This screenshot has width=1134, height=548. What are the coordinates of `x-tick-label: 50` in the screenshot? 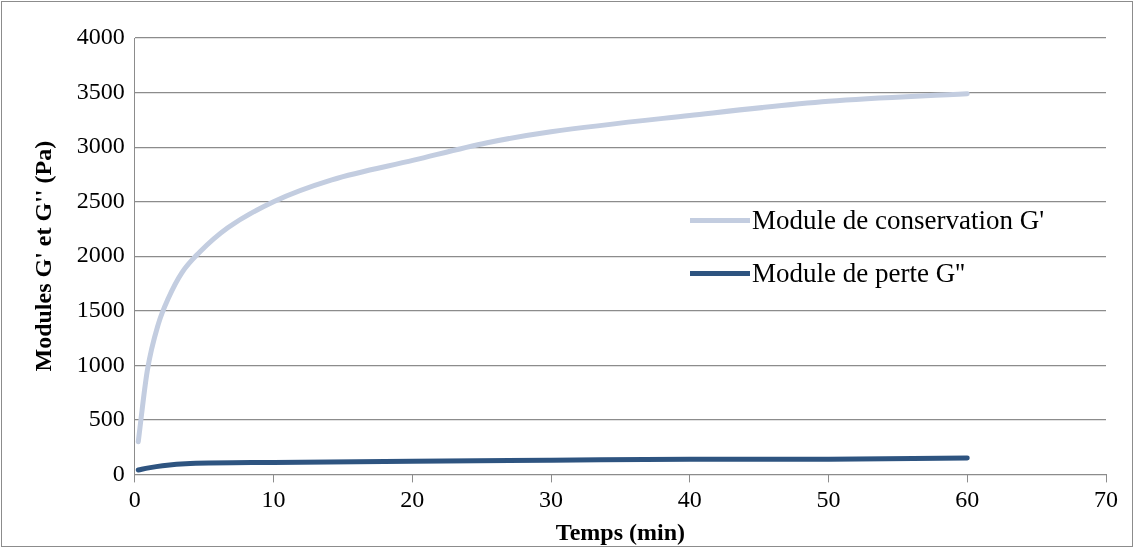 It's located at (828, 499).